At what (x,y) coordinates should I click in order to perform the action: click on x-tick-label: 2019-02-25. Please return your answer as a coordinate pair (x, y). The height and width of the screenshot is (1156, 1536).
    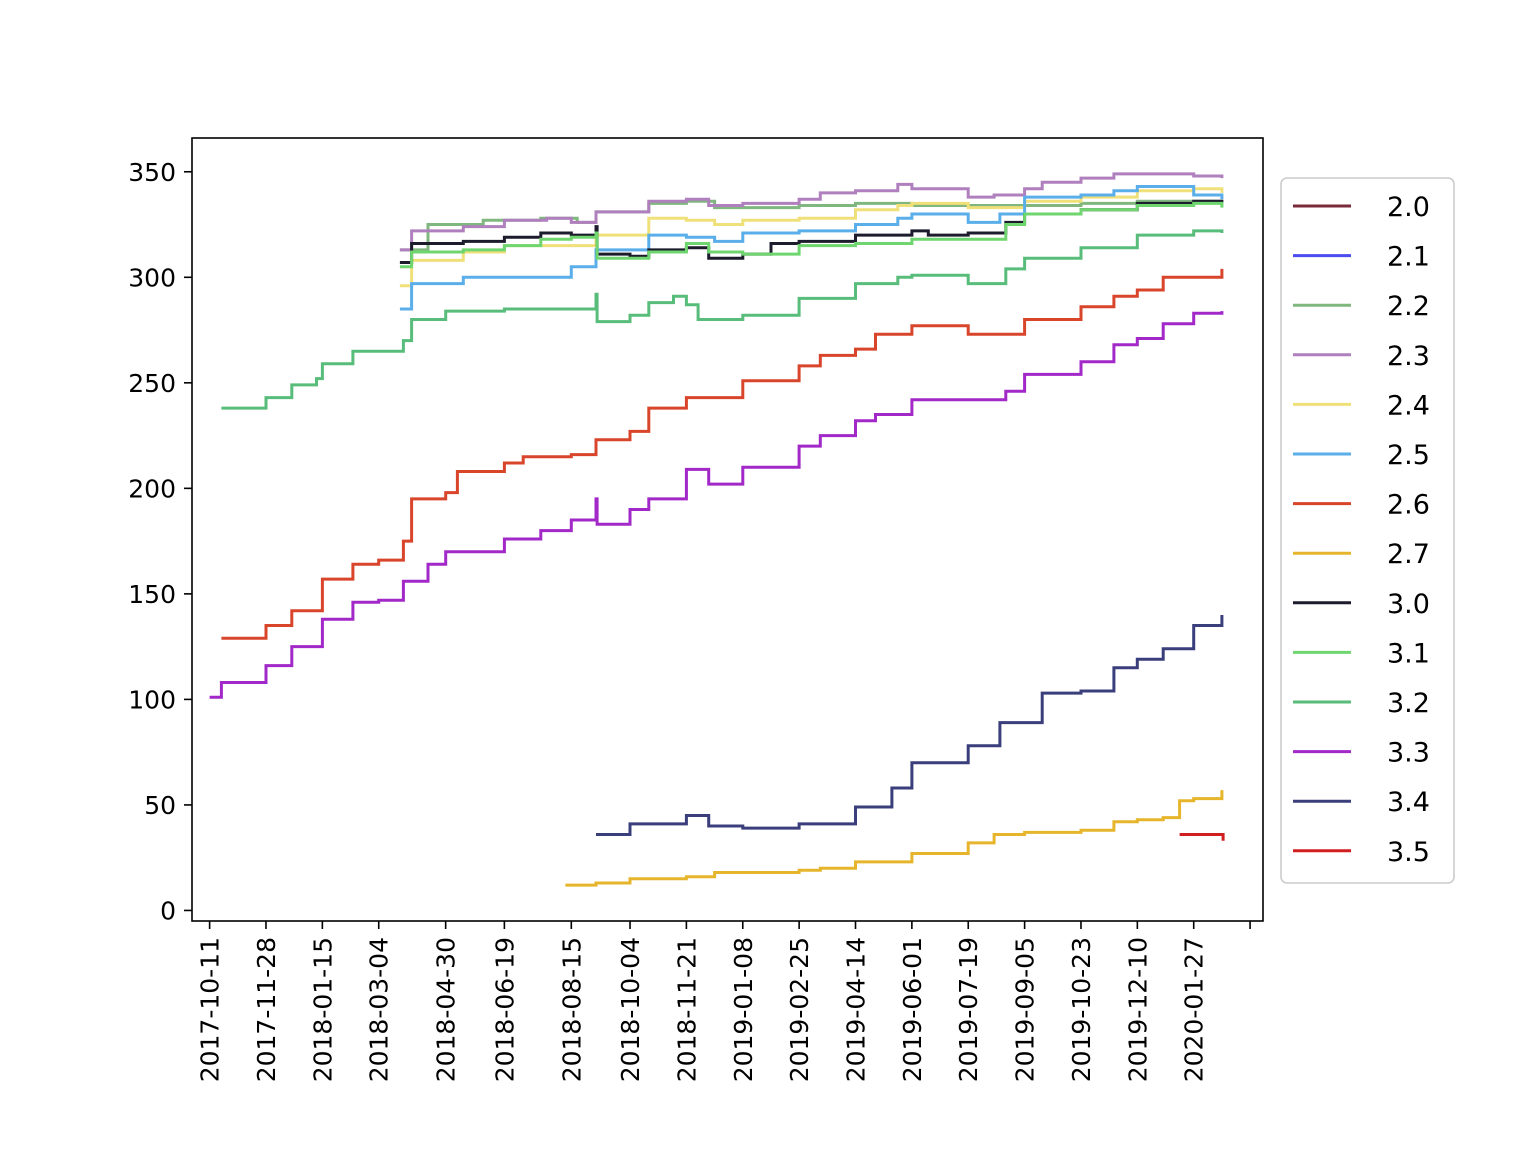
    Looking at the image, I should click on (799, 1009).